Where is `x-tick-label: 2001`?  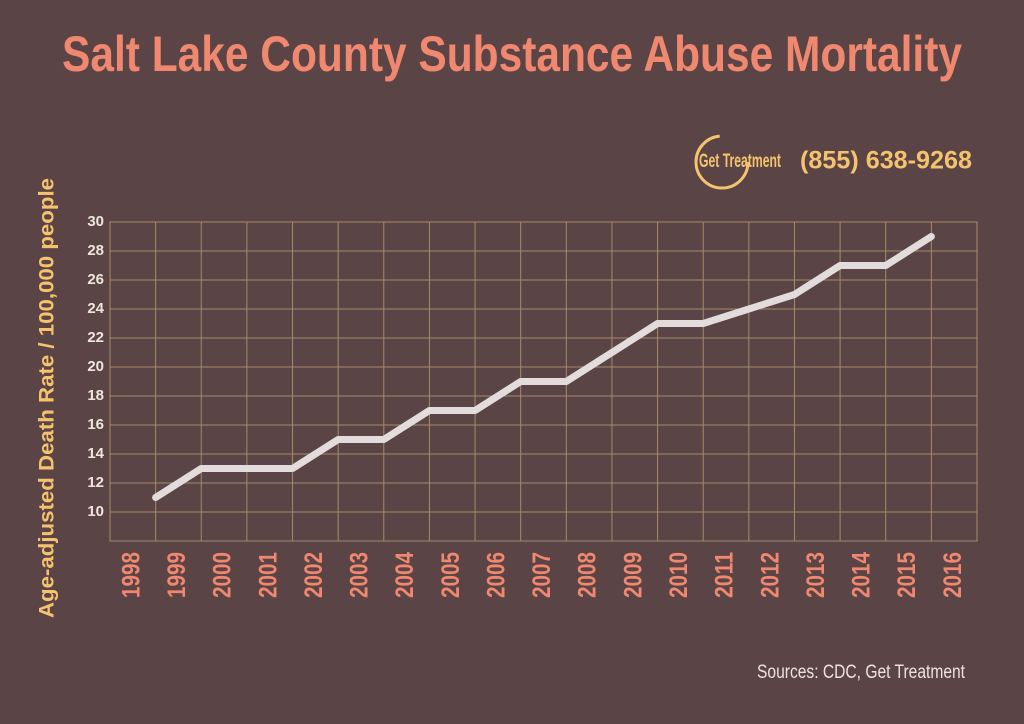 x-tick-label: 2001 is located at coordinates (268, 575).